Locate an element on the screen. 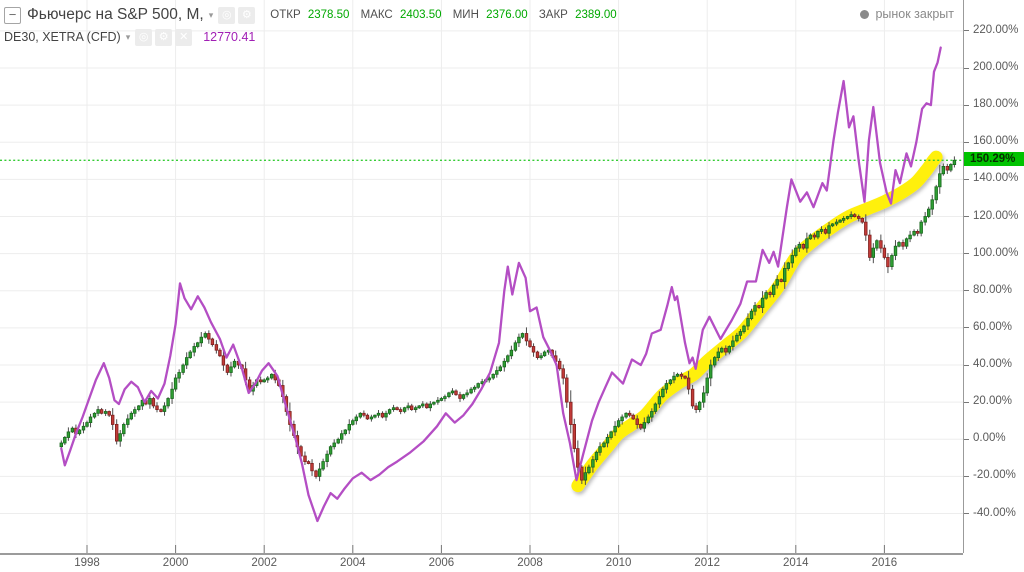 The width and height of the screenshot is (1024, 572). compare-value: 12770.41 is located at coordinates (229, 37).